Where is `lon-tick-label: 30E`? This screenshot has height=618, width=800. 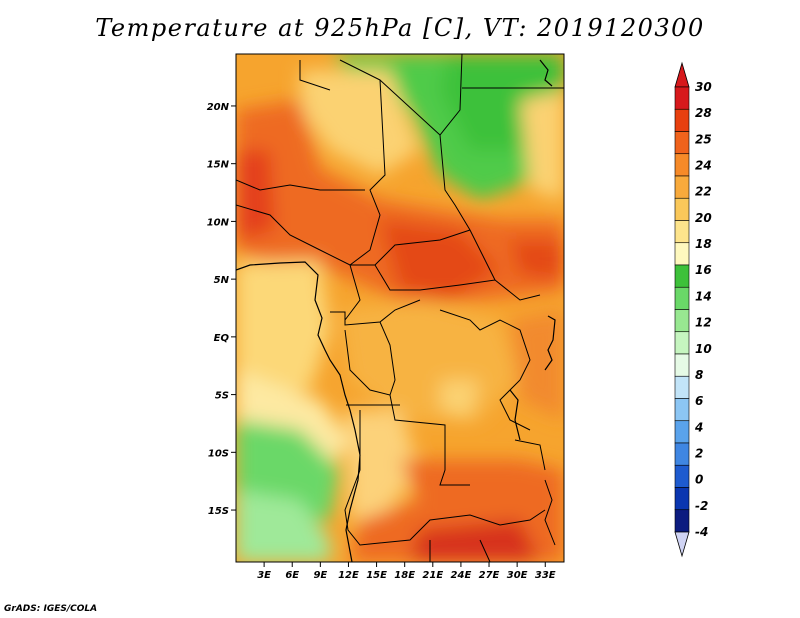 lon-tick-label: 30E is located at coordinates (517, 575).